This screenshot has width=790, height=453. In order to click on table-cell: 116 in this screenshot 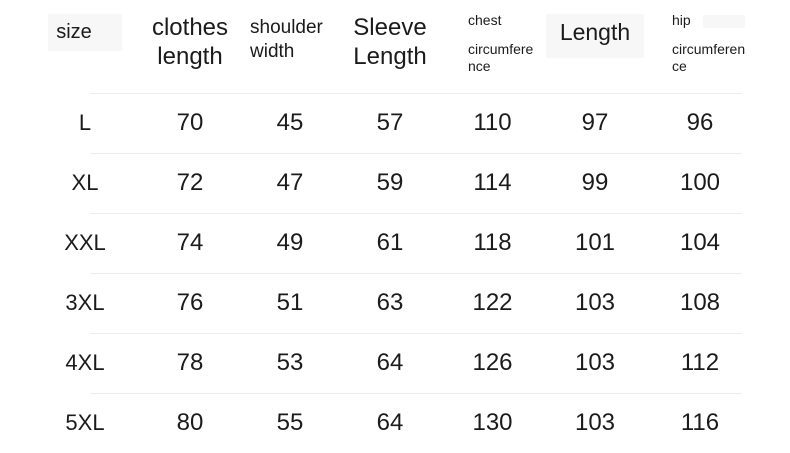, I will do `click(700, 422)`.